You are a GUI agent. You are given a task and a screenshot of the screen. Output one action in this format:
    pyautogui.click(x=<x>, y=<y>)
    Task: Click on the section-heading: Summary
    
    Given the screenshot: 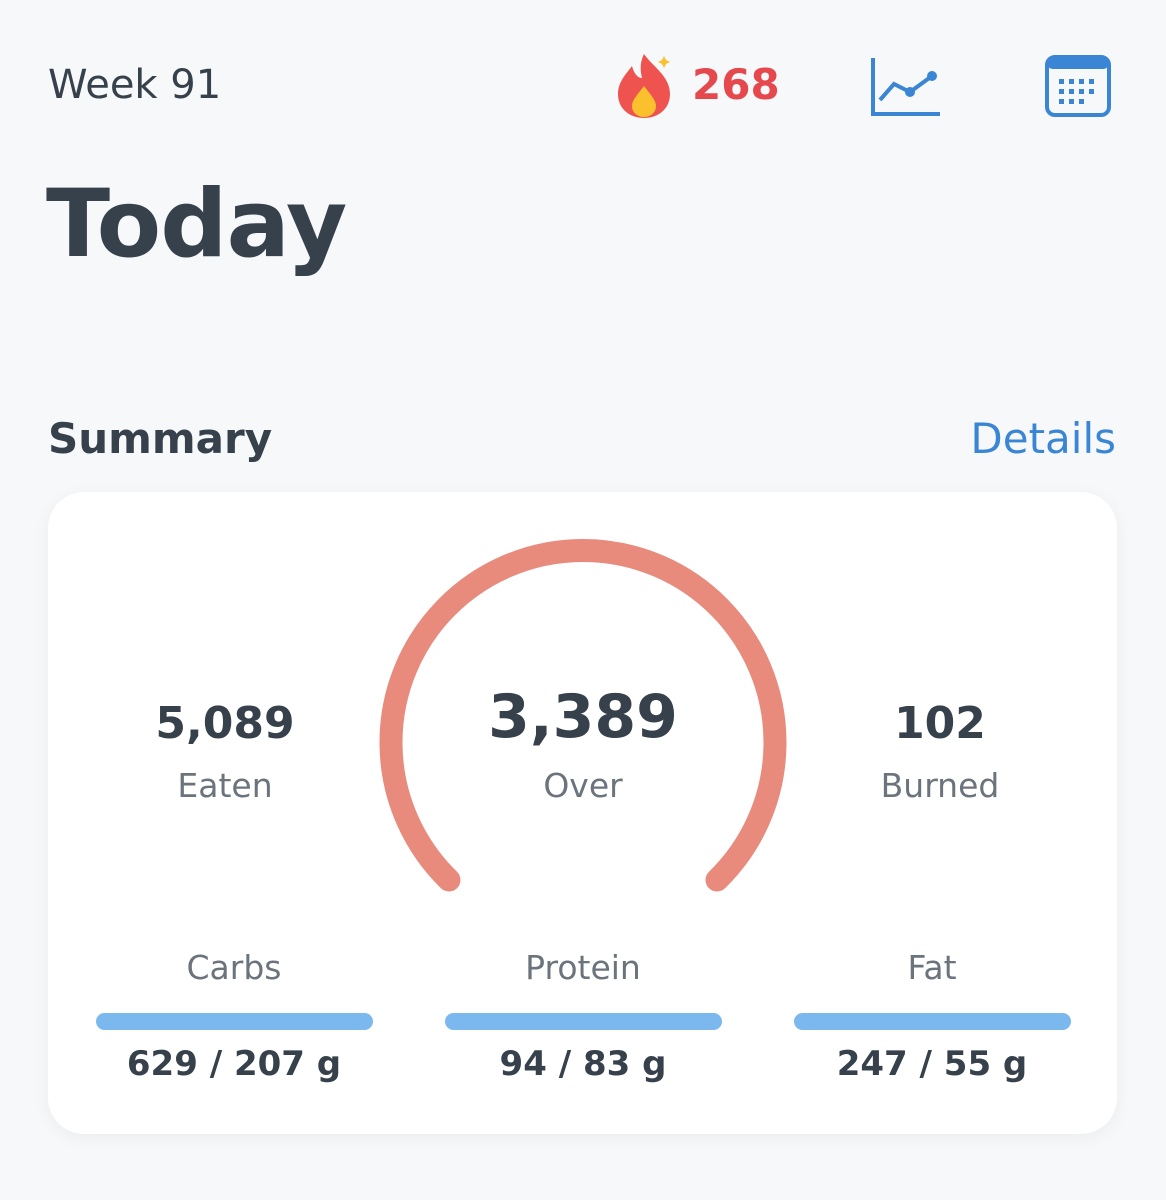 What is the action you would take?
    pyautogui.click(x=160, y=438)
    